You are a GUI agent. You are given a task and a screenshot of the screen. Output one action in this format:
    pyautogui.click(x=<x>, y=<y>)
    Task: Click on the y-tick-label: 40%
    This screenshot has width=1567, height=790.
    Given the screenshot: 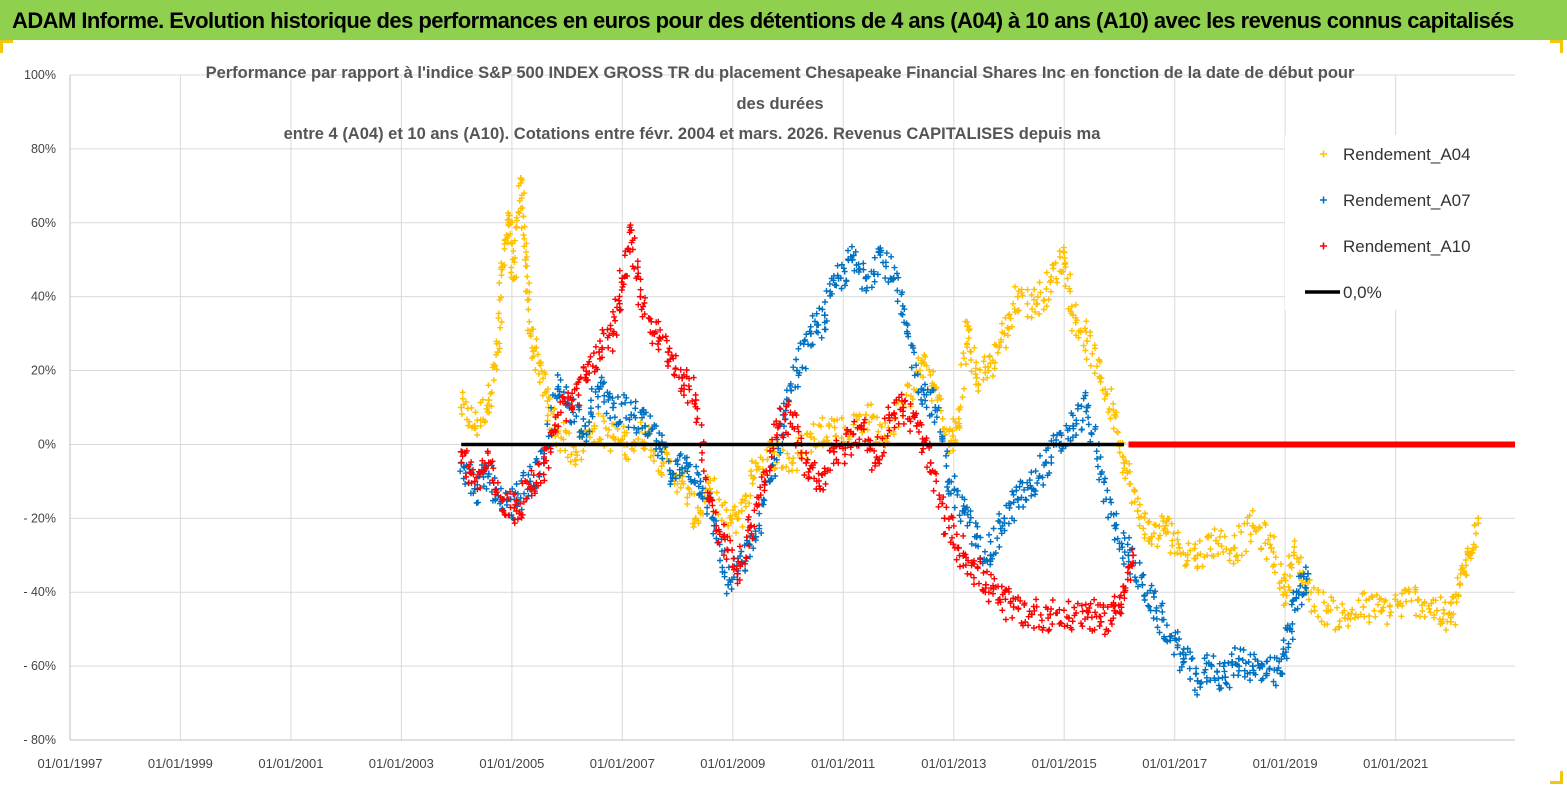 What is the action you would take?
    pyautogui.click(x=43, y=297)
    